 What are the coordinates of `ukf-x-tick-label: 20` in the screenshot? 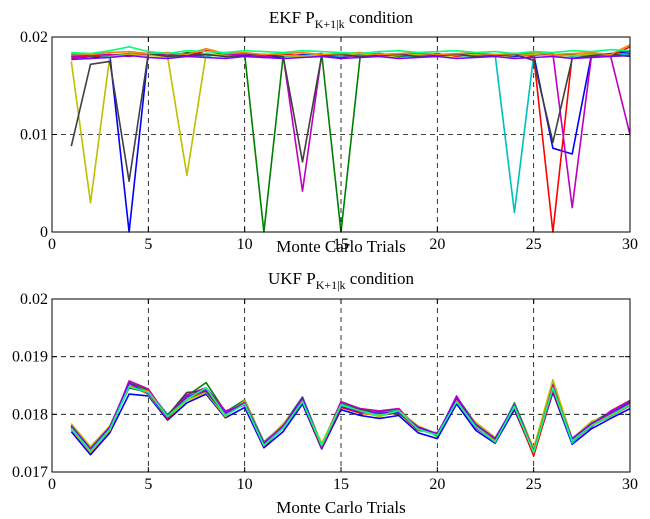 It's located at (437, 484).